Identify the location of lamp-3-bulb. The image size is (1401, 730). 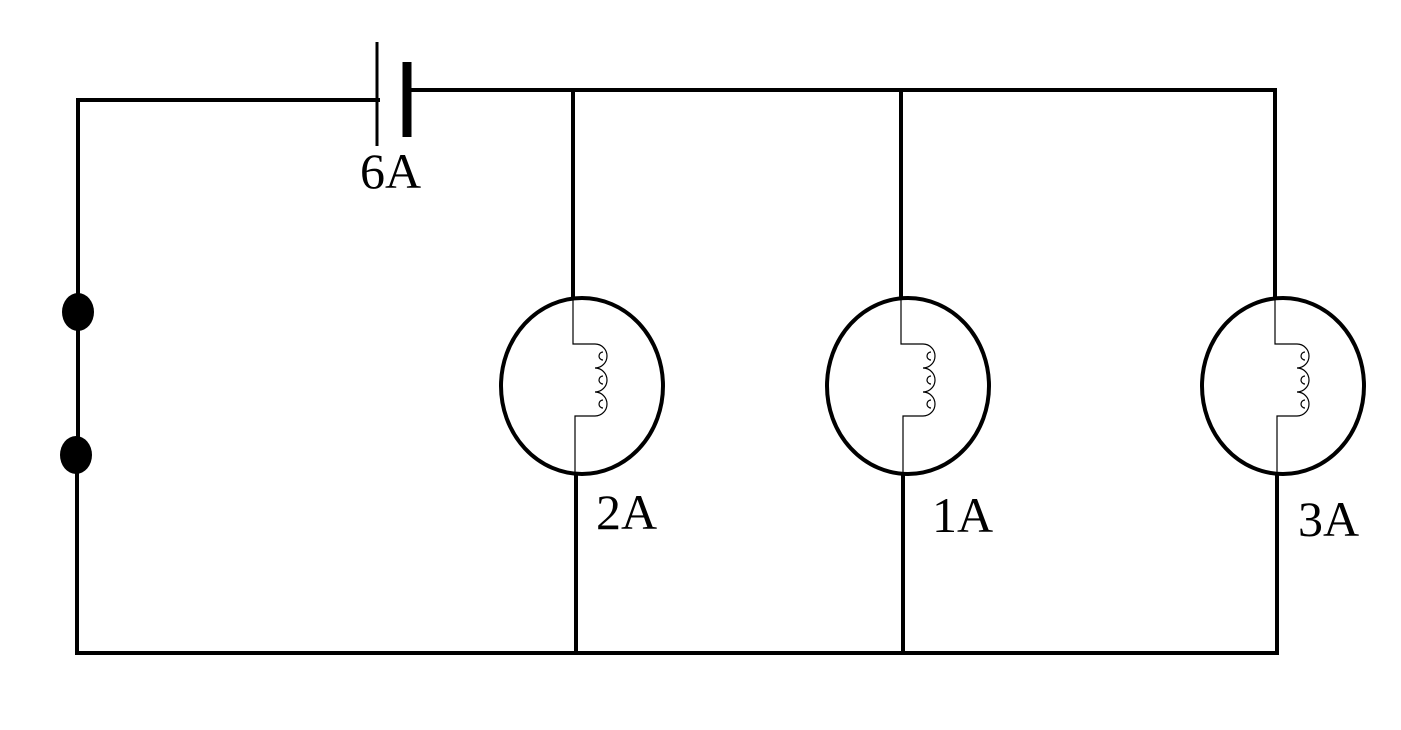
(1283, 386).